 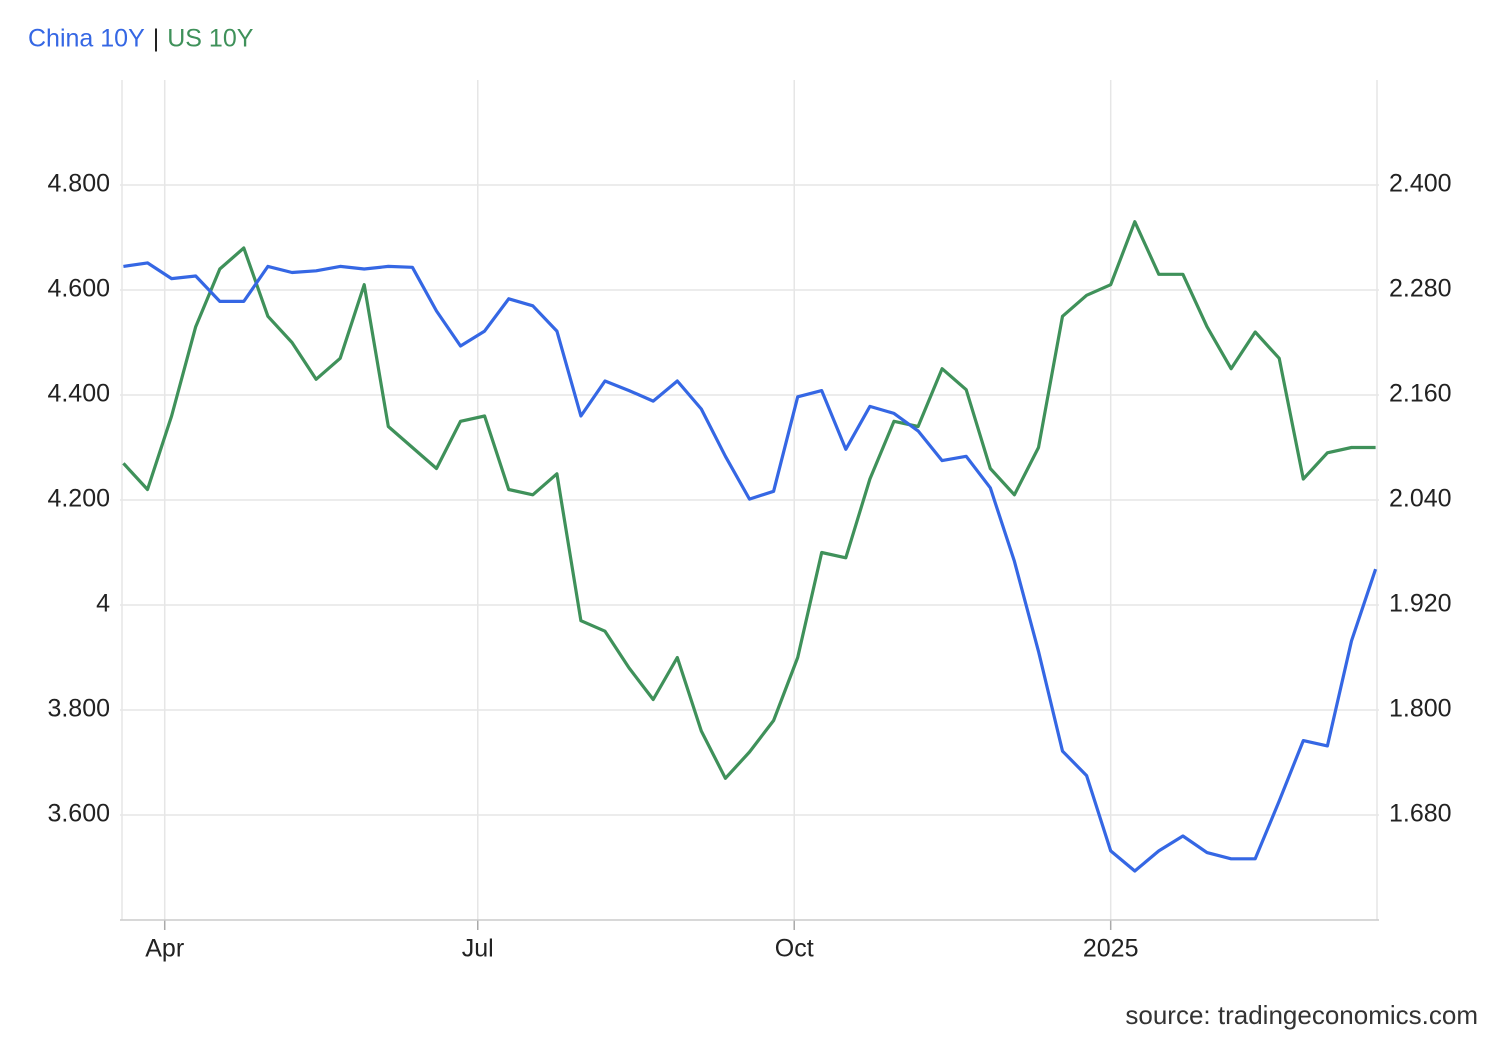 I want to click on y-tick-label: 3.600, so click(x=78, y=814).